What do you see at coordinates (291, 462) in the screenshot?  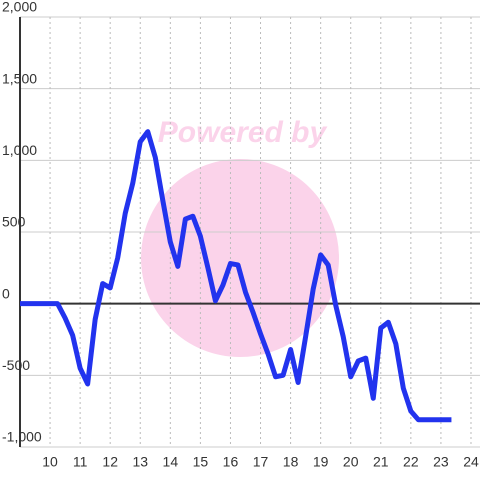 I see `x-tick-label: 18` at bounding box center [291, 462].